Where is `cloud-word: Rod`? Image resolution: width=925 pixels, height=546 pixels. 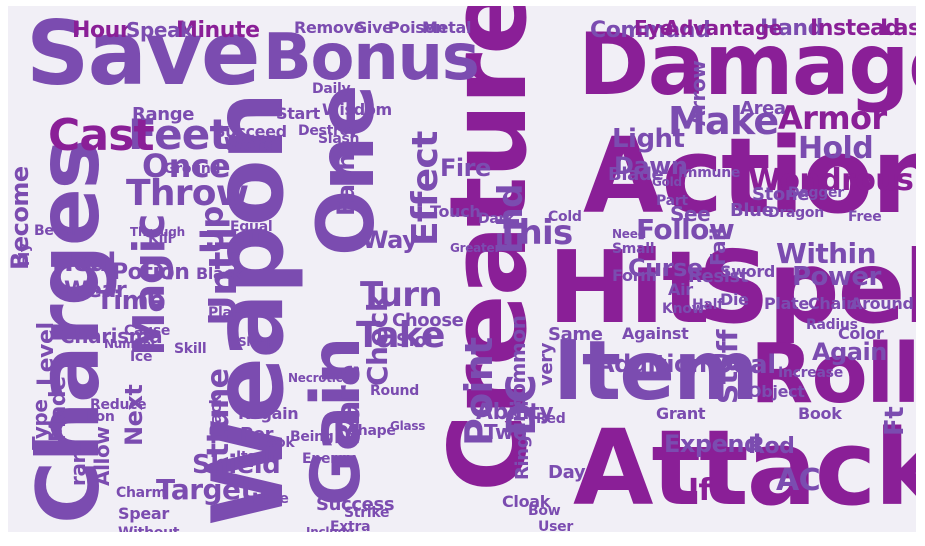
cloud-word: Rod is located at coordinates (771, 446).